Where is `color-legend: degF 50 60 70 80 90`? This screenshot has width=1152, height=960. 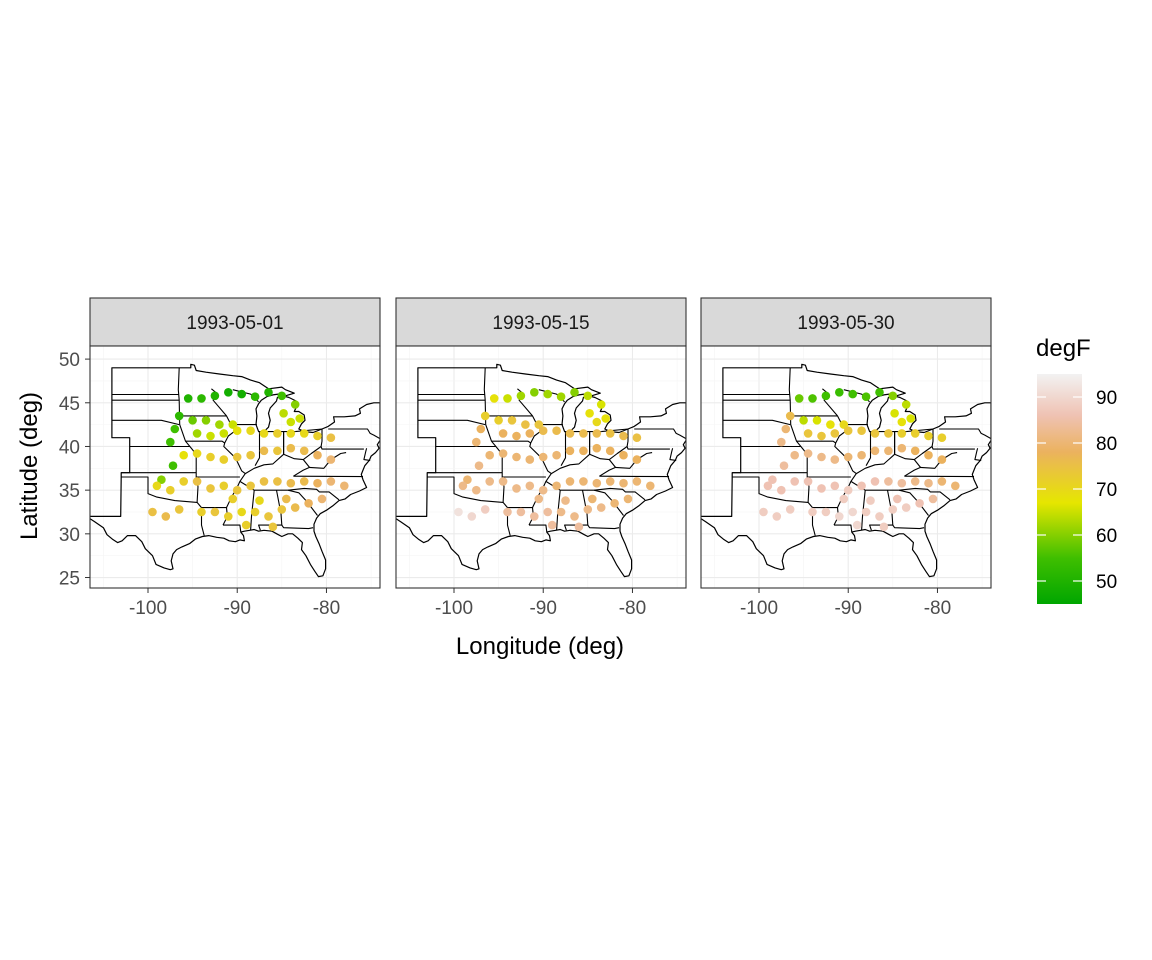 color-legend: degF 50 60 70 80 90 is located at coordinates (1076, 469).